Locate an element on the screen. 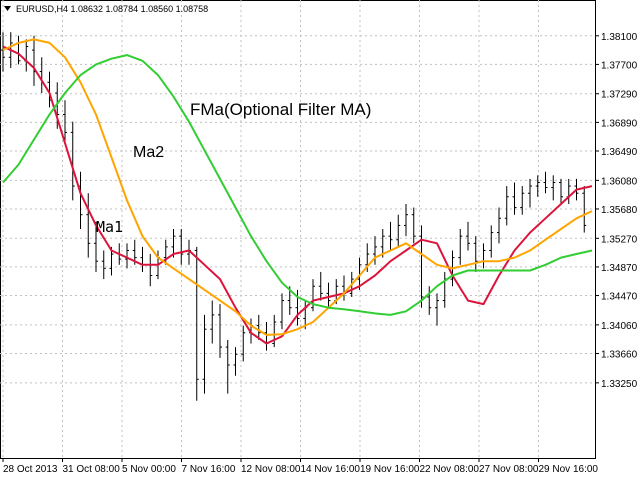 This screenshot has width=640, height=485. price-tick-label: 1.34060 is located at coordinates (619, 326).